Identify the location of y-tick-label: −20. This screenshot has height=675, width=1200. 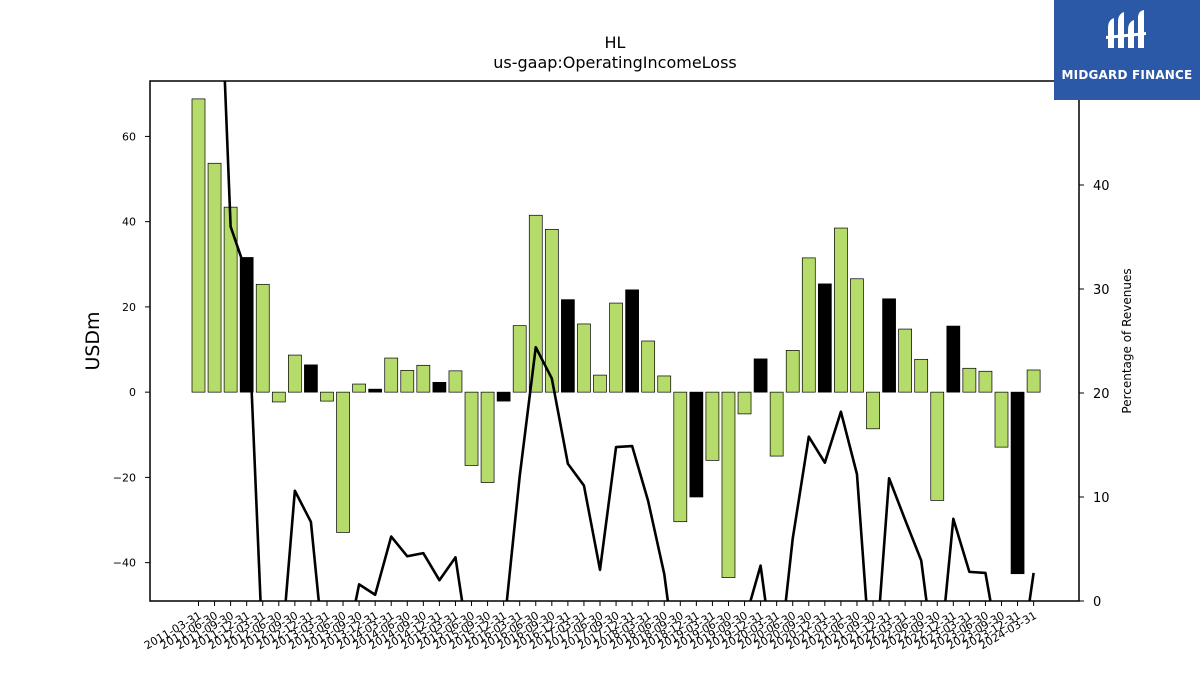
(124, 477).